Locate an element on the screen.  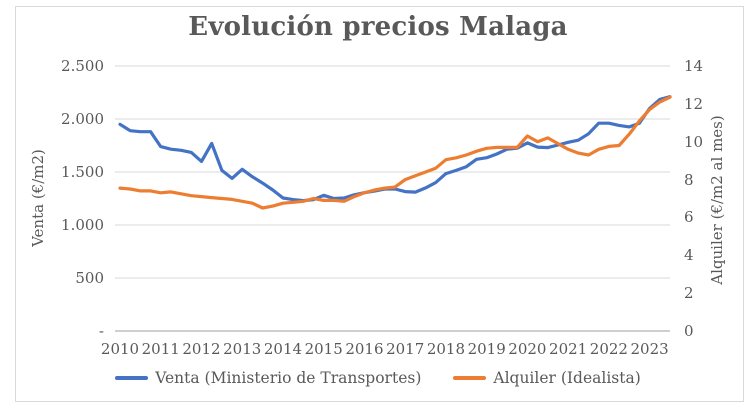
x-tick-label: 2011 is located at coordinates (160, 349).